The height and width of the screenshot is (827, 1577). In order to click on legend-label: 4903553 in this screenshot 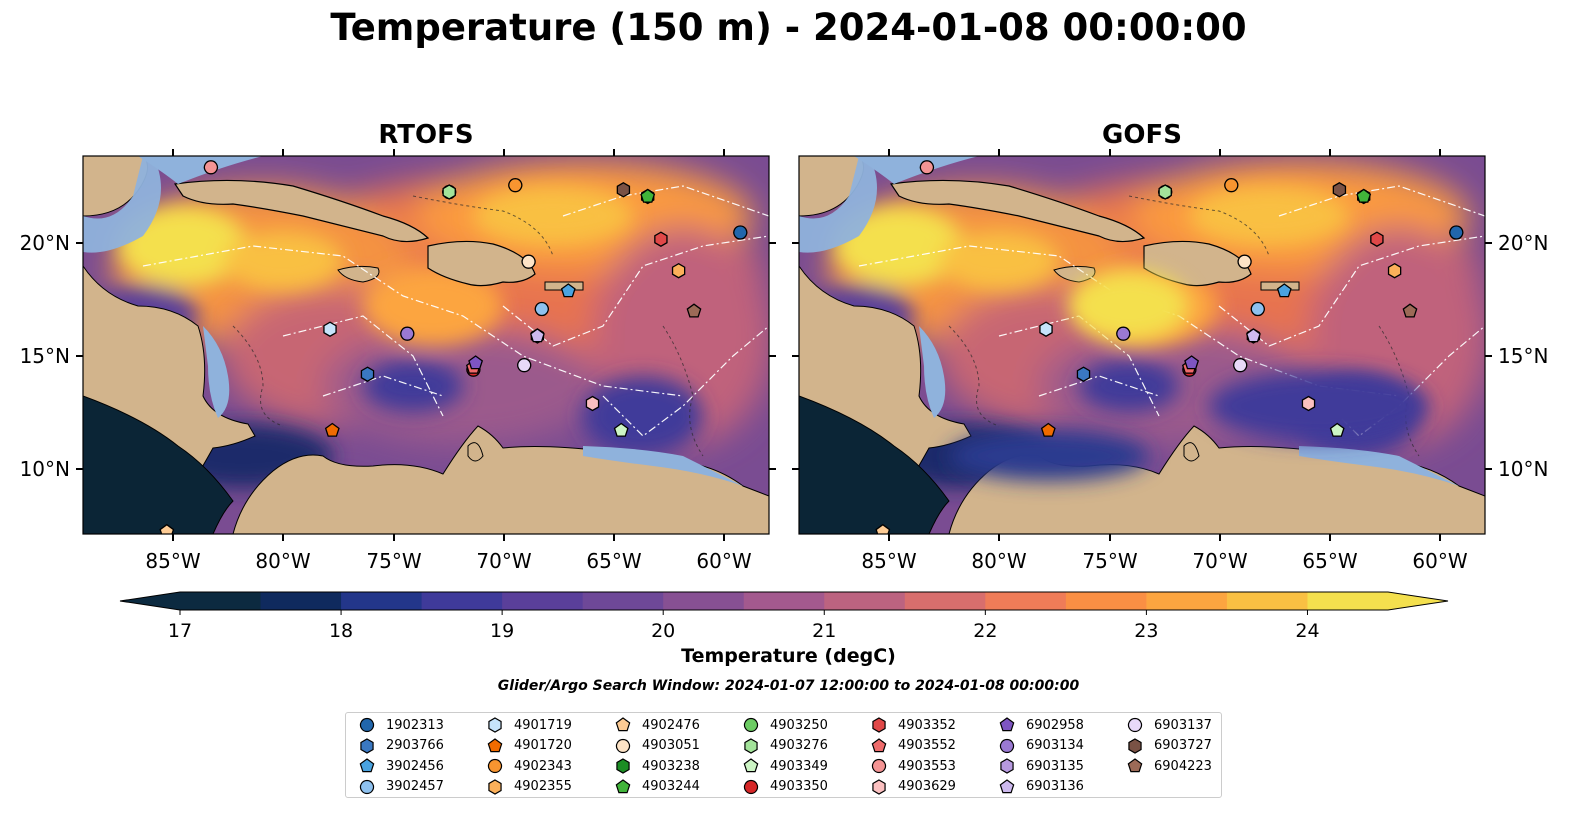, I will do `click(927, 766)`.